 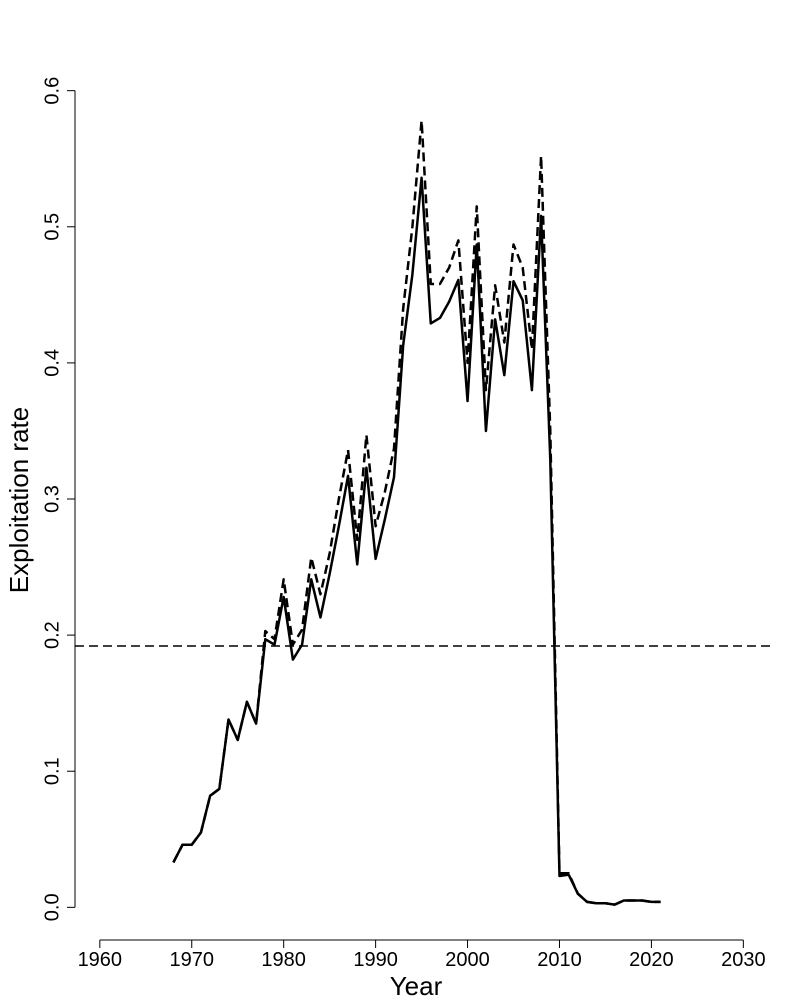 What do you see at coordinates (743, 960) in the screenshot?
I see `x-tick-label: 2030` at bounding box center [743, 960].